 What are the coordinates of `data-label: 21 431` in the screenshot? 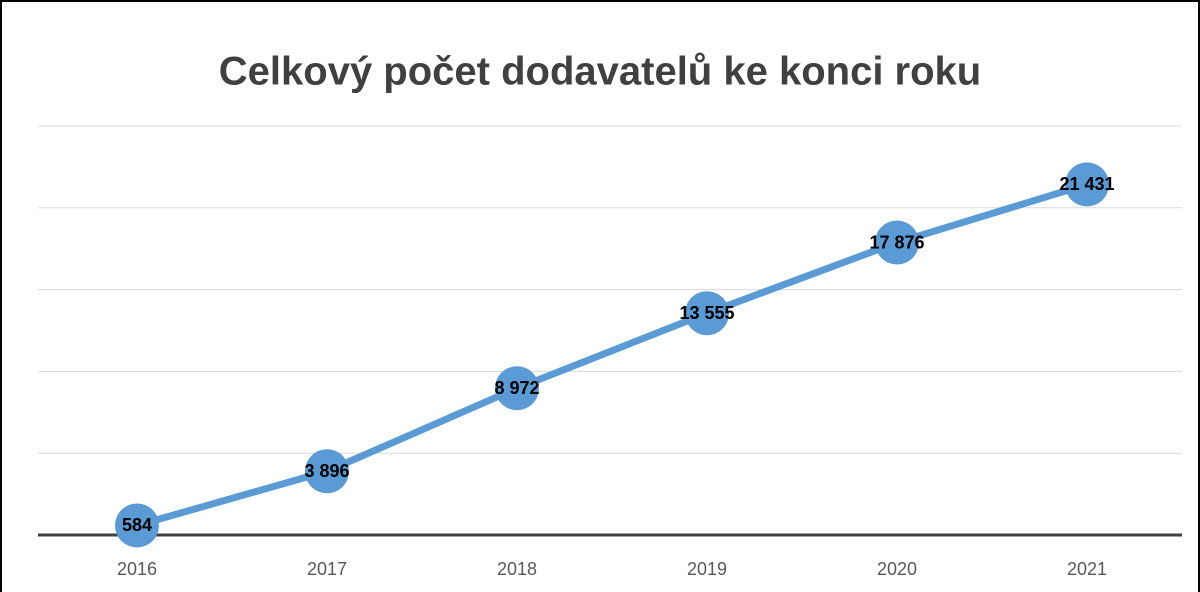 It's located at (1086, 184).